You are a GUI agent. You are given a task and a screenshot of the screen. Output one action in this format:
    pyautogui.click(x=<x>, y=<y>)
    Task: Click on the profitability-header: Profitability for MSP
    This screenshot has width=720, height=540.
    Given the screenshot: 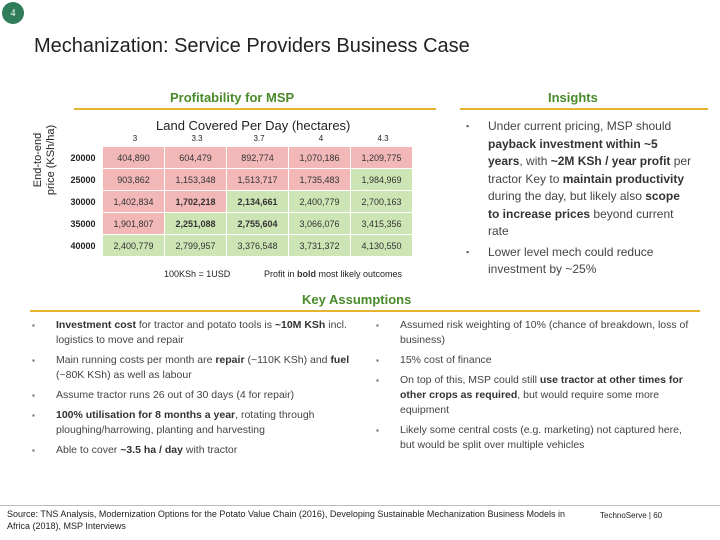 What is the action you would take?
    pyautogui.click(x=232, y=97)
    